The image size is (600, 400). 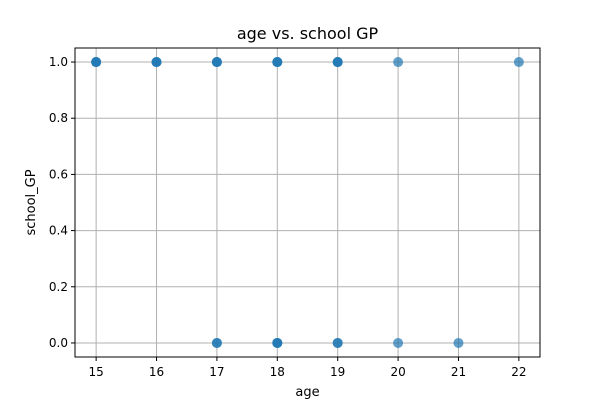 I want to click on chart-title: age vs. school GP, so click(x=308, y=33).